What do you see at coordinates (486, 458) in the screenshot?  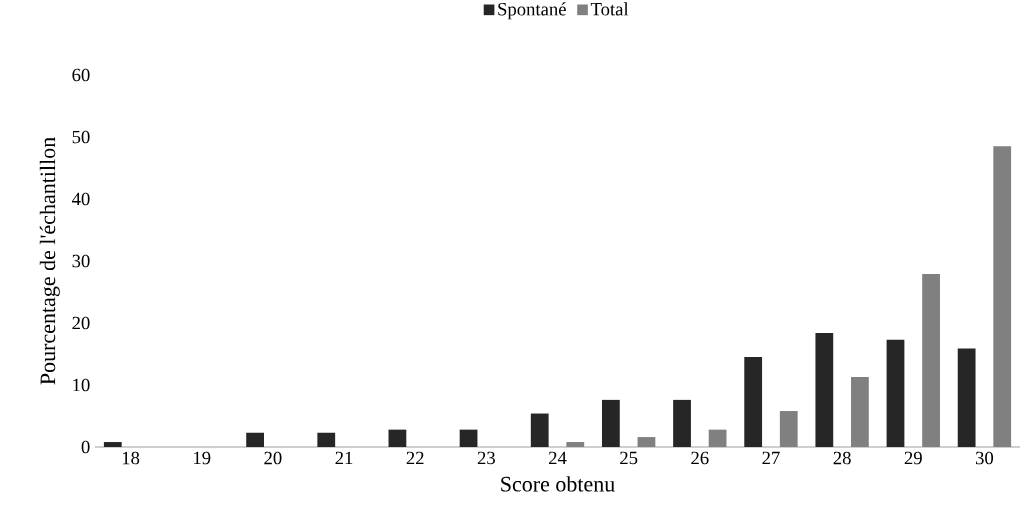 I see `x-tick-label: 23` at bounding box center [486, 458].